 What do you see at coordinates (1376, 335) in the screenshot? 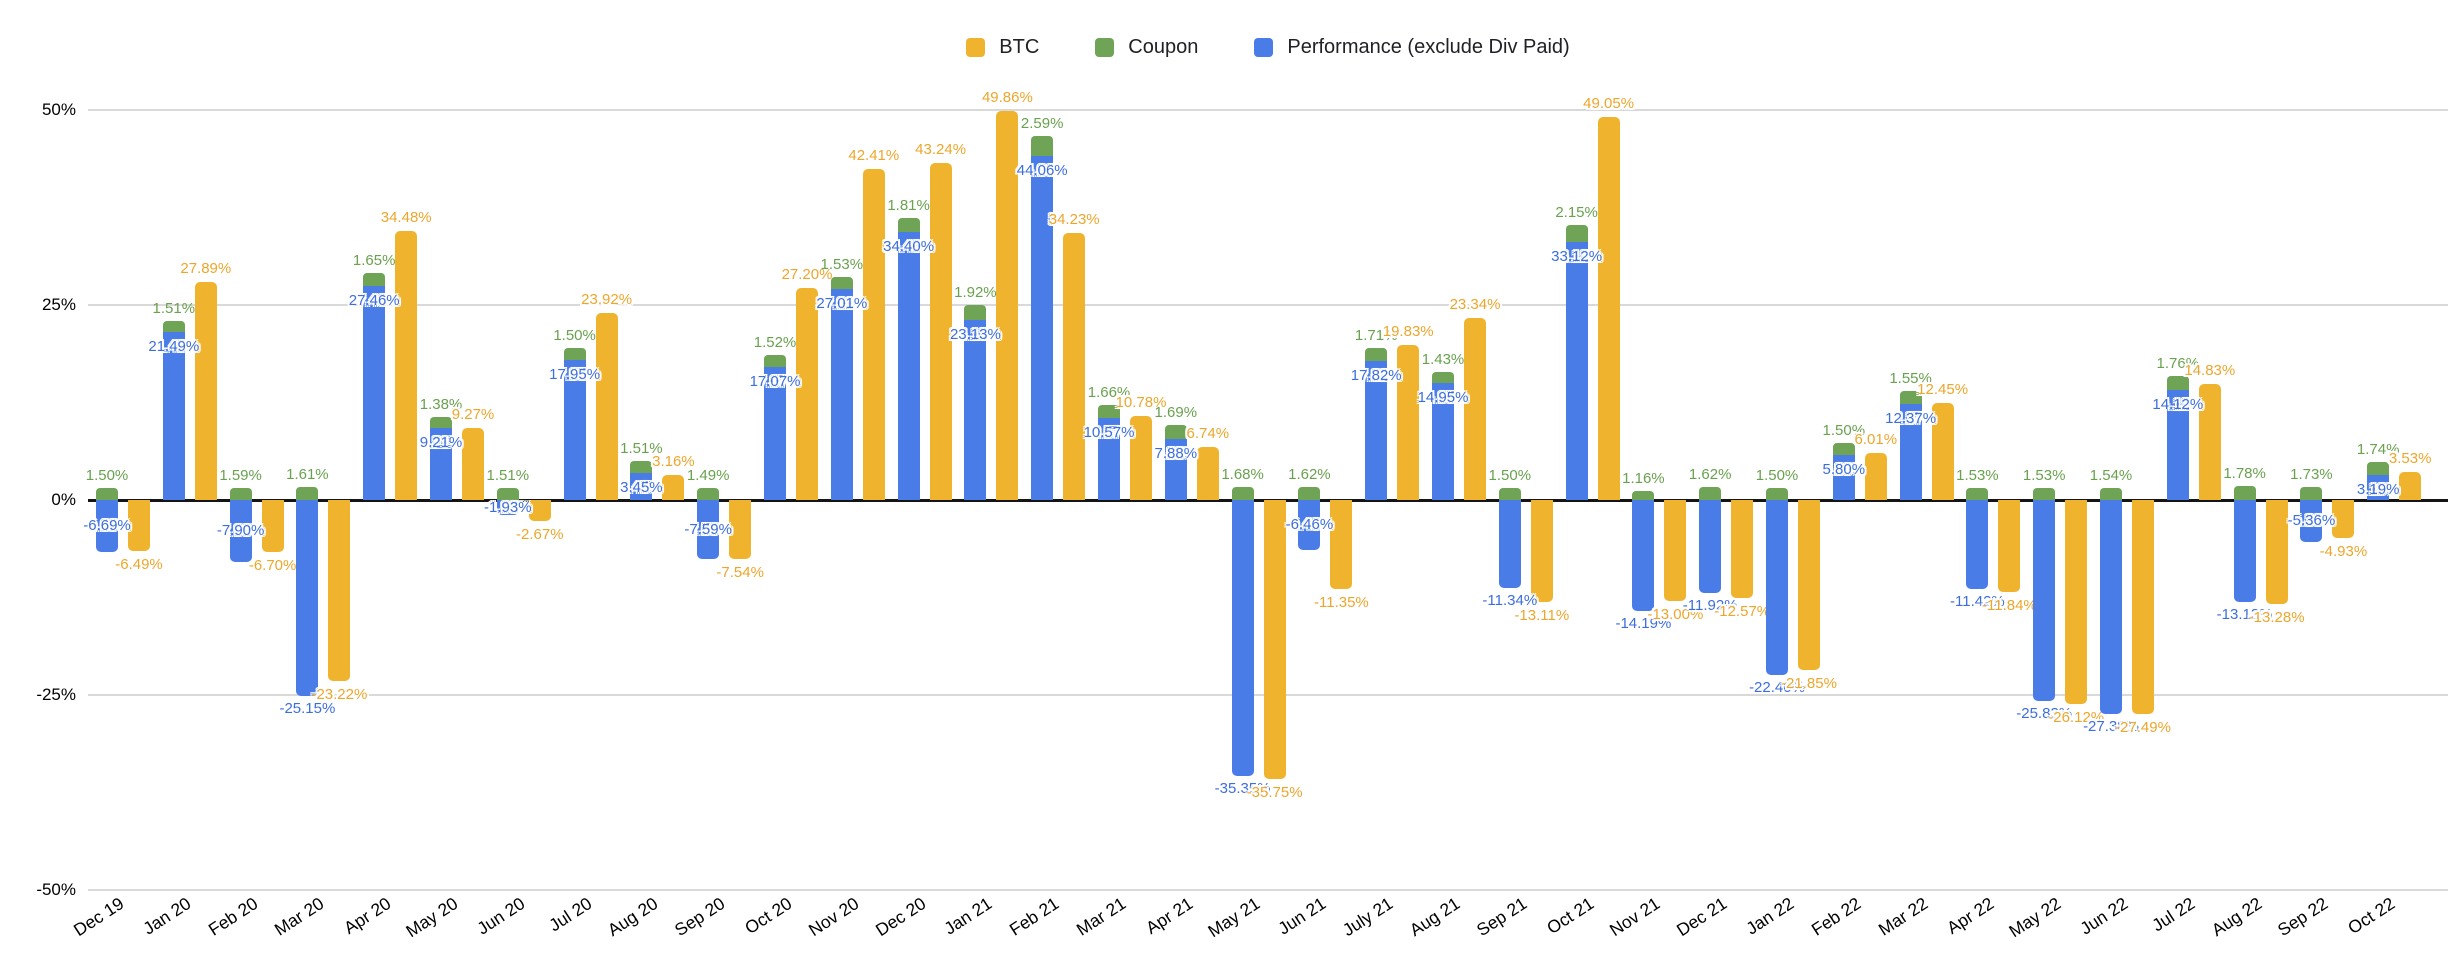
I see `coupon-value-label: 1.71%` at bounding box center [1376, 335].